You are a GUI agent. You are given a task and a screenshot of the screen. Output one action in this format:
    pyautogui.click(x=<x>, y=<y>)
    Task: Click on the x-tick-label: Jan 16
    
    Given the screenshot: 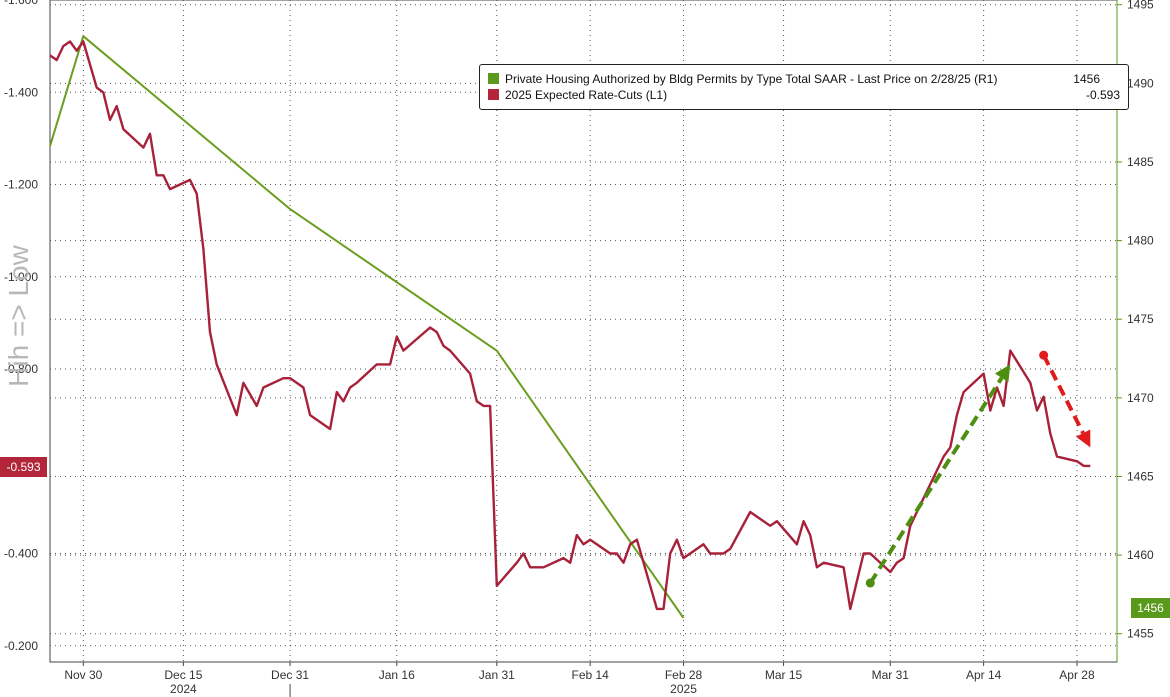 What is the action you would take?
    pyautogui.click(x=397, y=675)
    